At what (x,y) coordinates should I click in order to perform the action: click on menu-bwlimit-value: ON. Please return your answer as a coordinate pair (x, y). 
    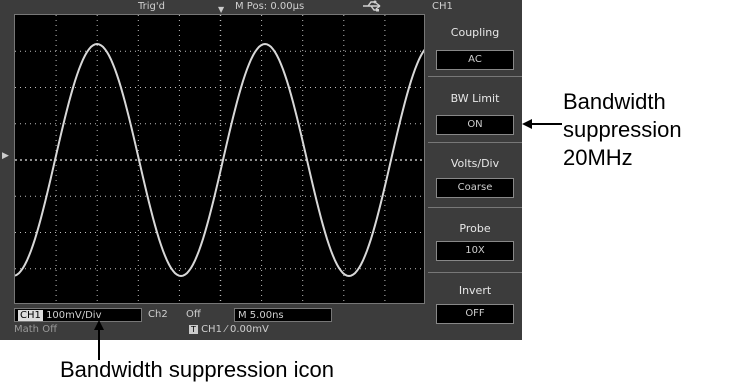
    Looking at the image, I should click on (475, 125).